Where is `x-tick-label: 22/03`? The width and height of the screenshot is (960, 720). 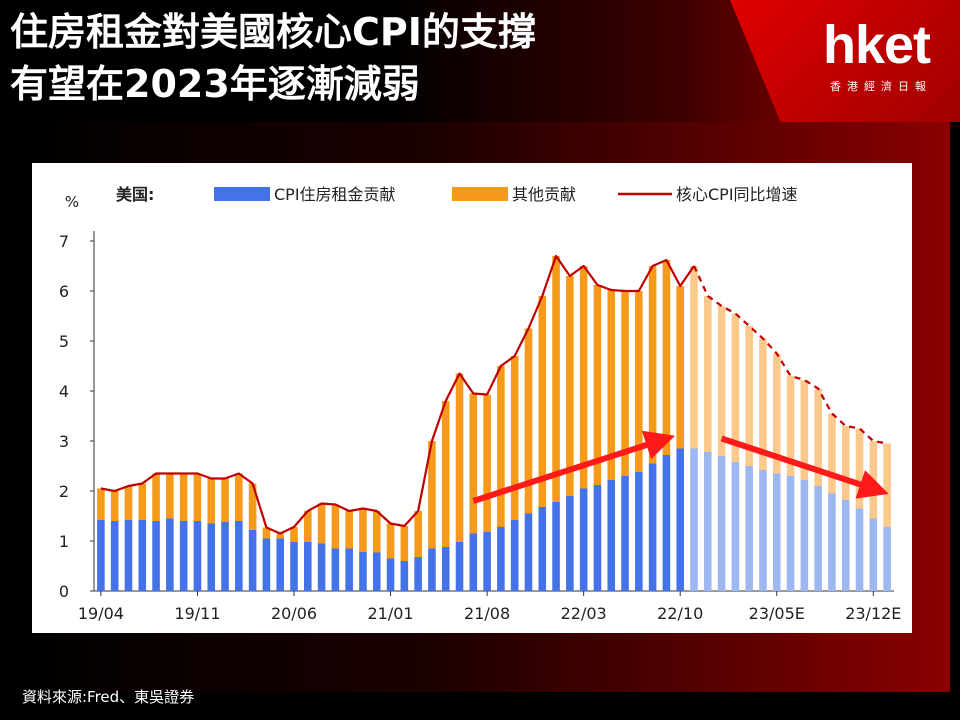 x-tick-label: 22/03 is located at coordinates (584, 613).